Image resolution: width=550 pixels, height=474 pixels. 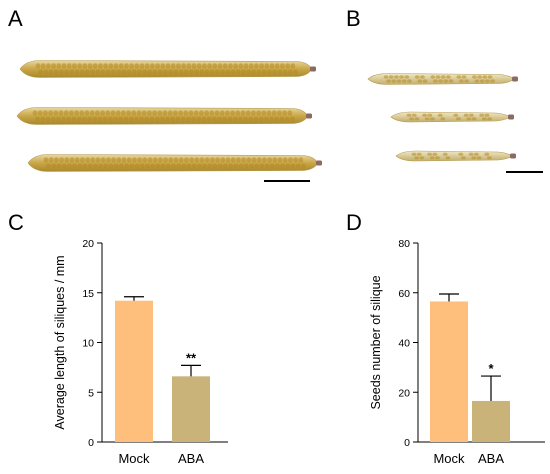 What do you see at coordinates (404, 244) in the screenshot?
I see `chart-d-y-tick-label: 80` at bounding box center [404, 244].